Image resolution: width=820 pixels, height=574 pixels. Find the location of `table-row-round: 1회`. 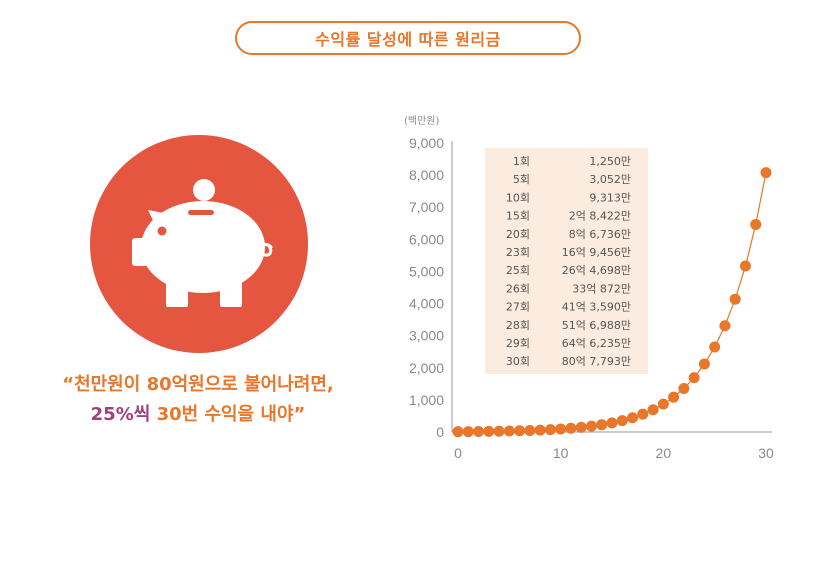

table-row-round: 1회 is located at coordinates (521, 161).